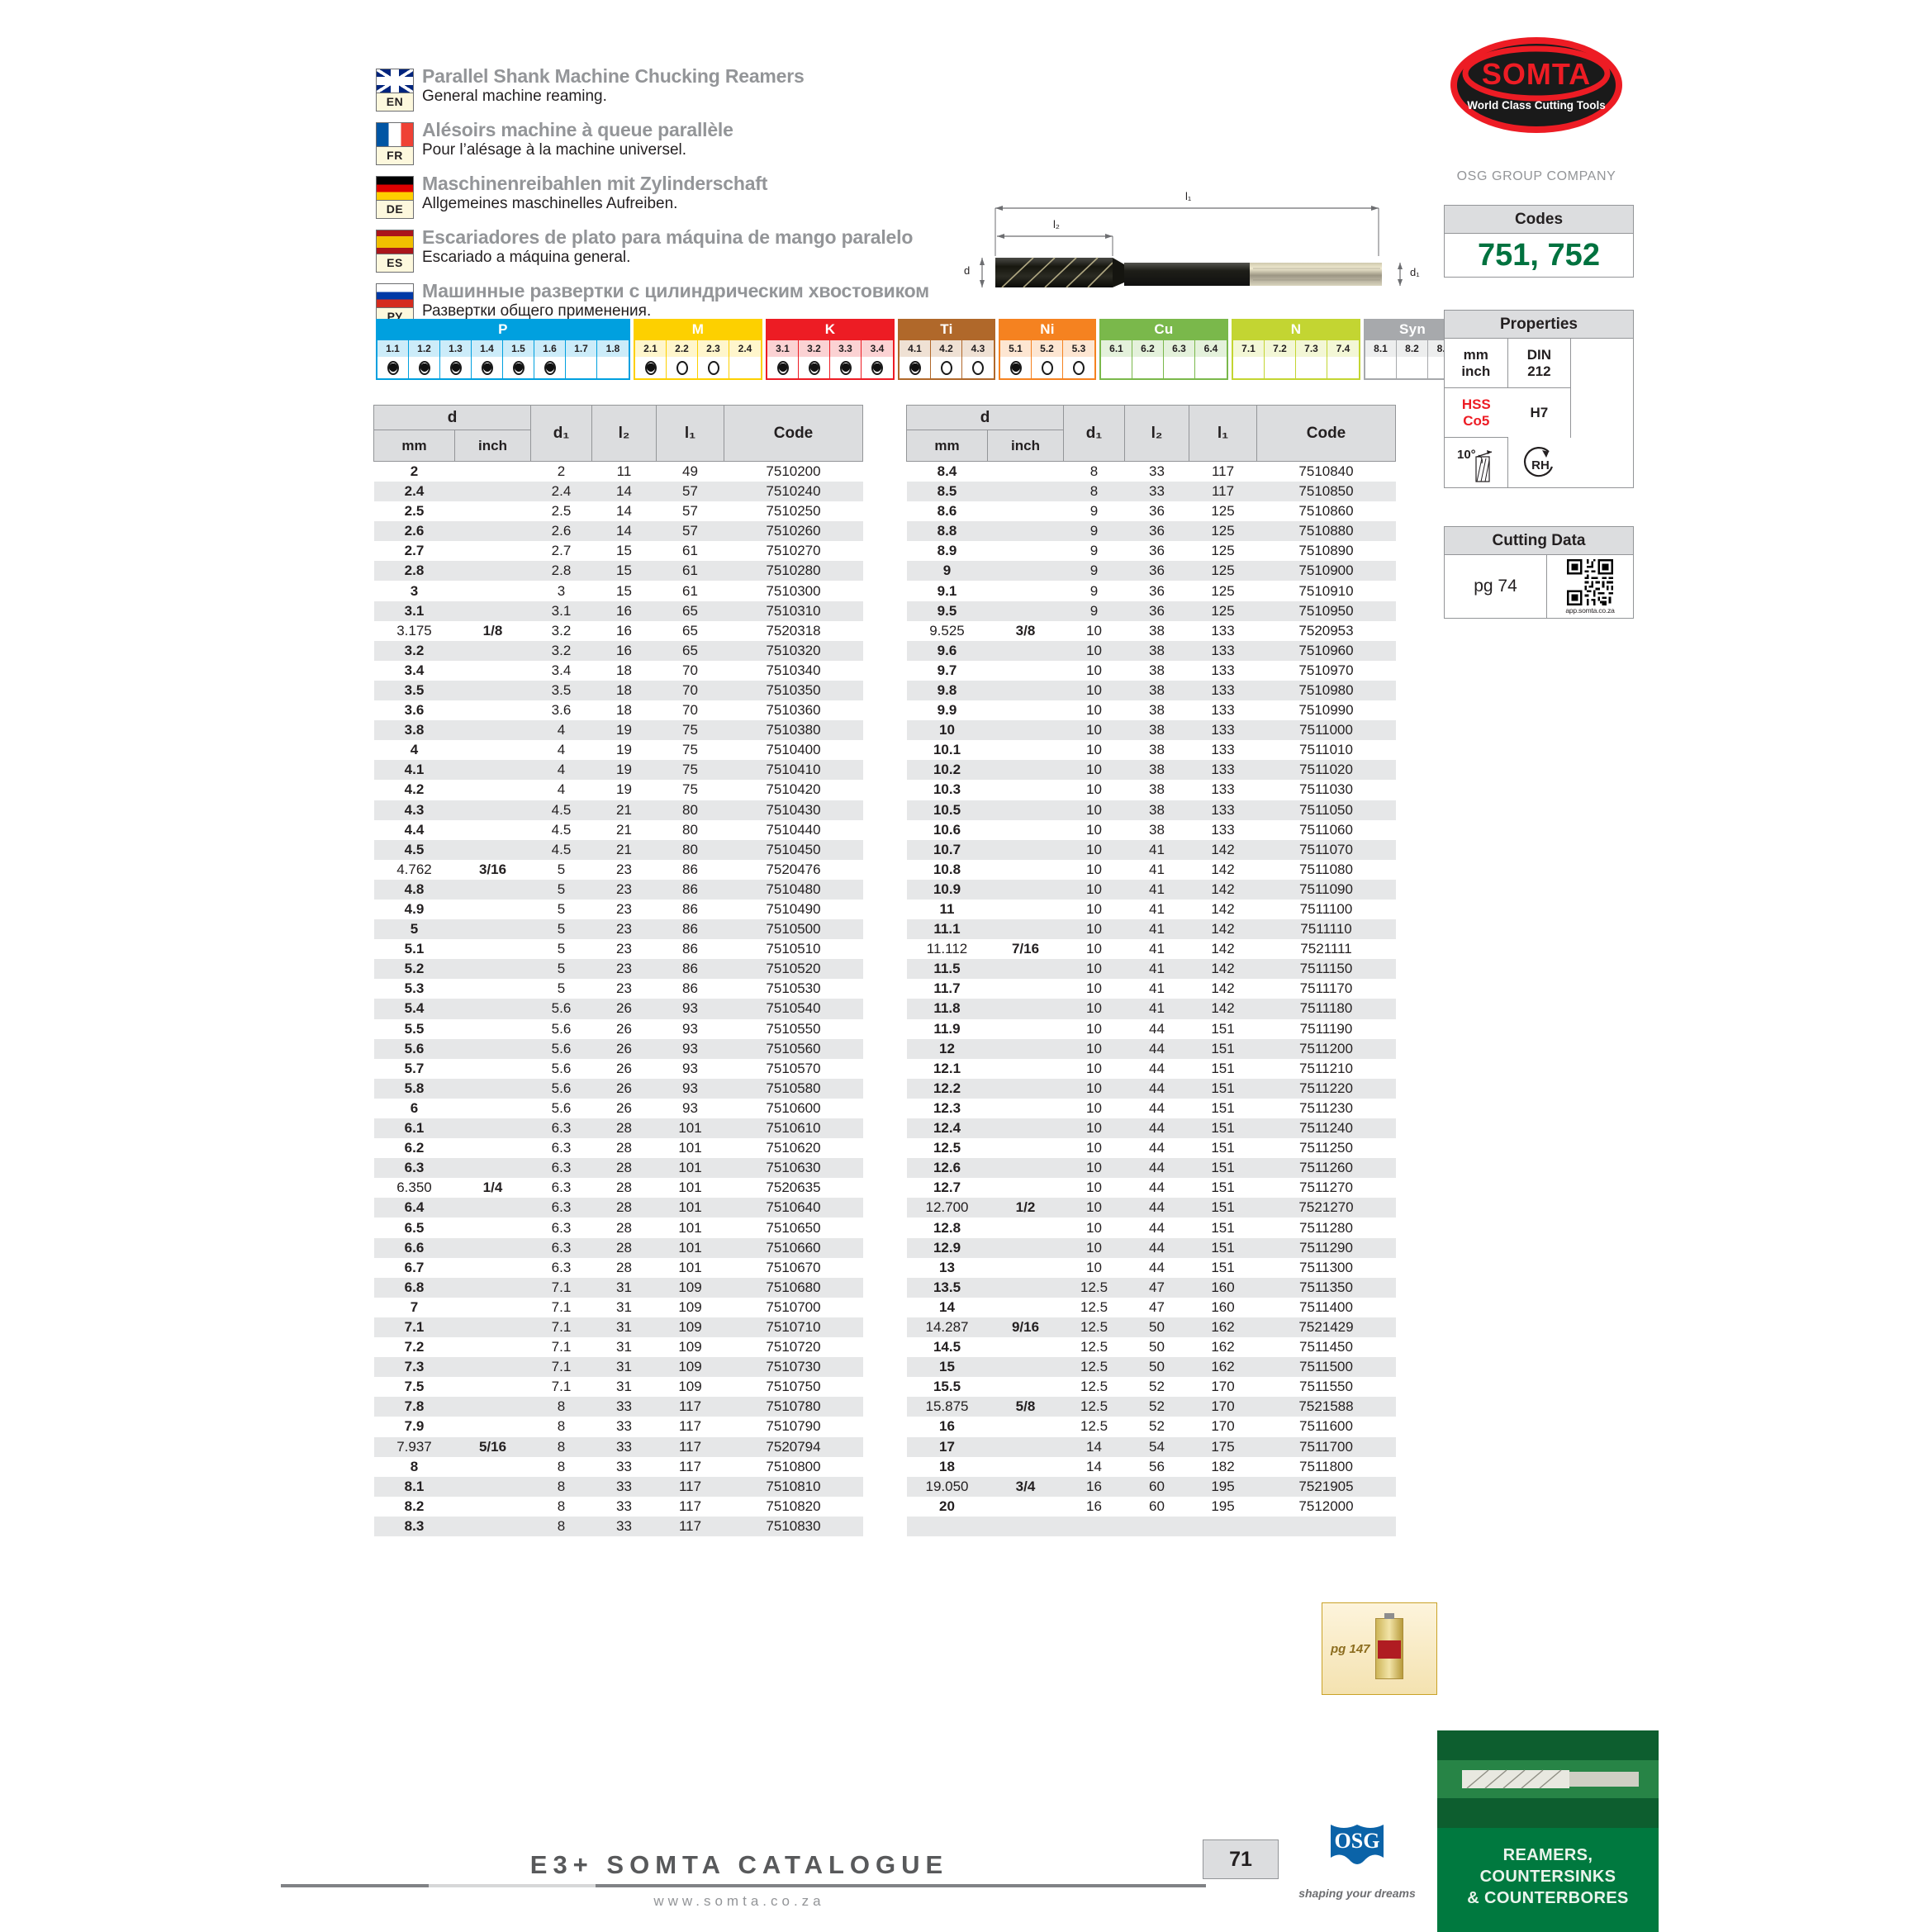 The width and height of the screenshot is (1932, 1932). What do you see at coordinates (1548, 1876) in the screenshot?
I see `category-tab-label: REAMERS, COUNTERSINKS & COUNTERBORES` at bounding box center [1548, 1876].